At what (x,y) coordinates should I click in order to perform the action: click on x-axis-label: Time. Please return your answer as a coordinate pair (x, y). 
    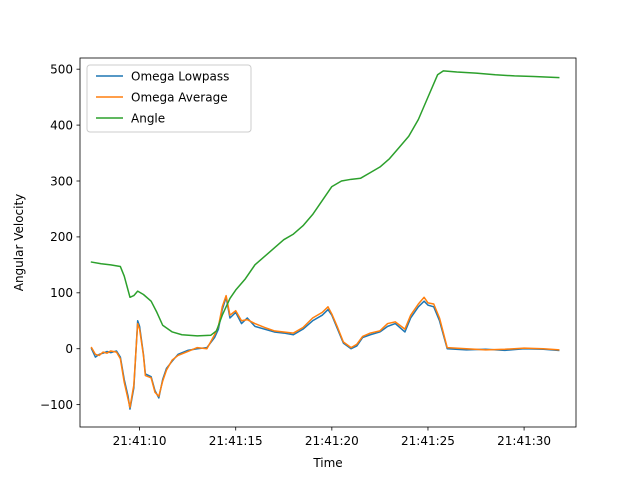
    Looking at the image, I should click on (327, 463).